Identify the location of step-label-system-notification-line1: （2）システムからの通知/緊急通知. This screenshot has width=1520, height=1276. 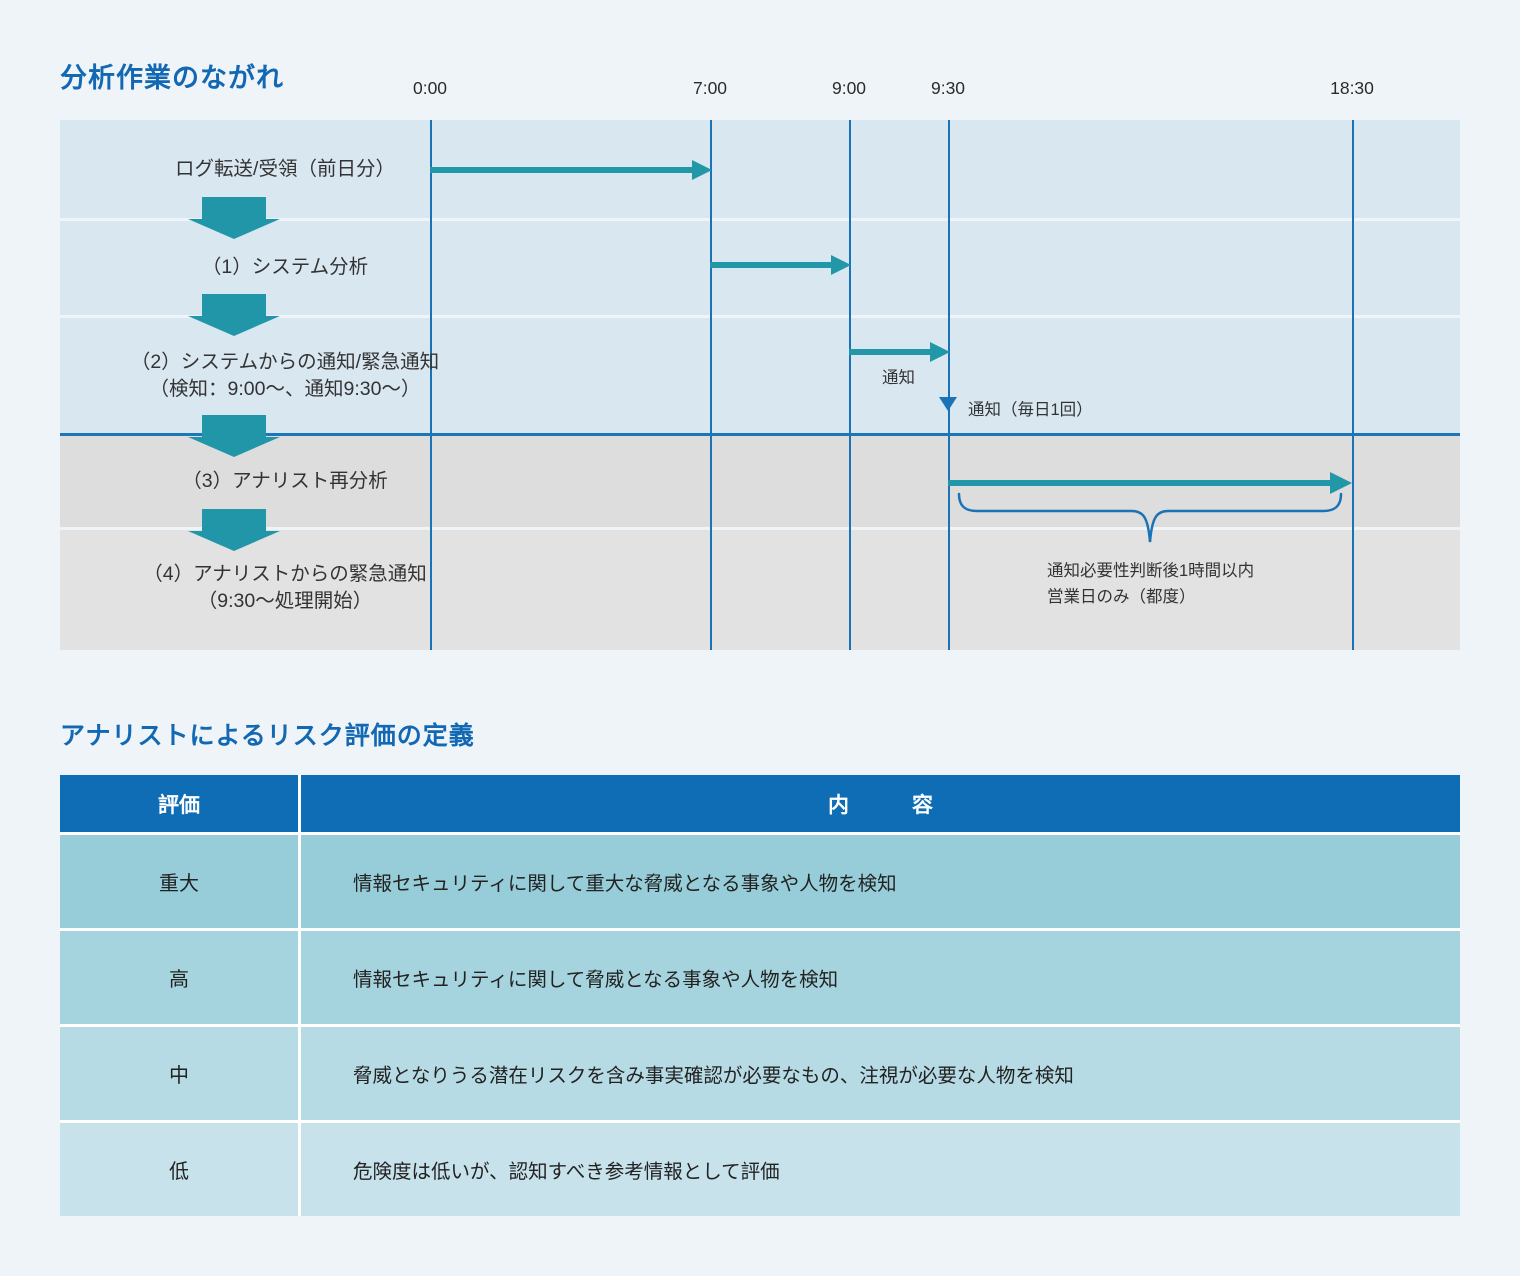
(285, 362).